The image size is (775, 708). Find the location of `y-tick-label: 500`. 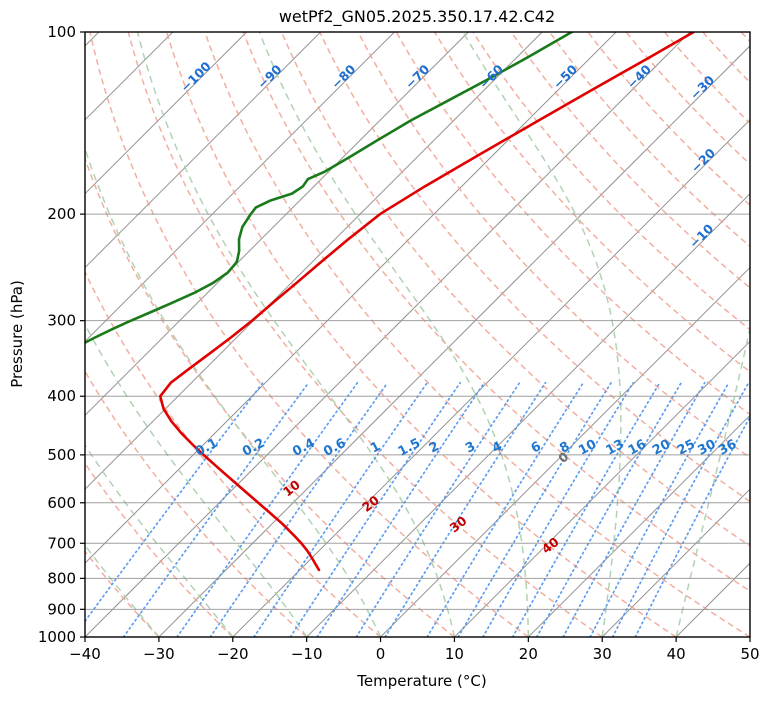

y-tick-label: 500 is located at coordinates (61, 455).